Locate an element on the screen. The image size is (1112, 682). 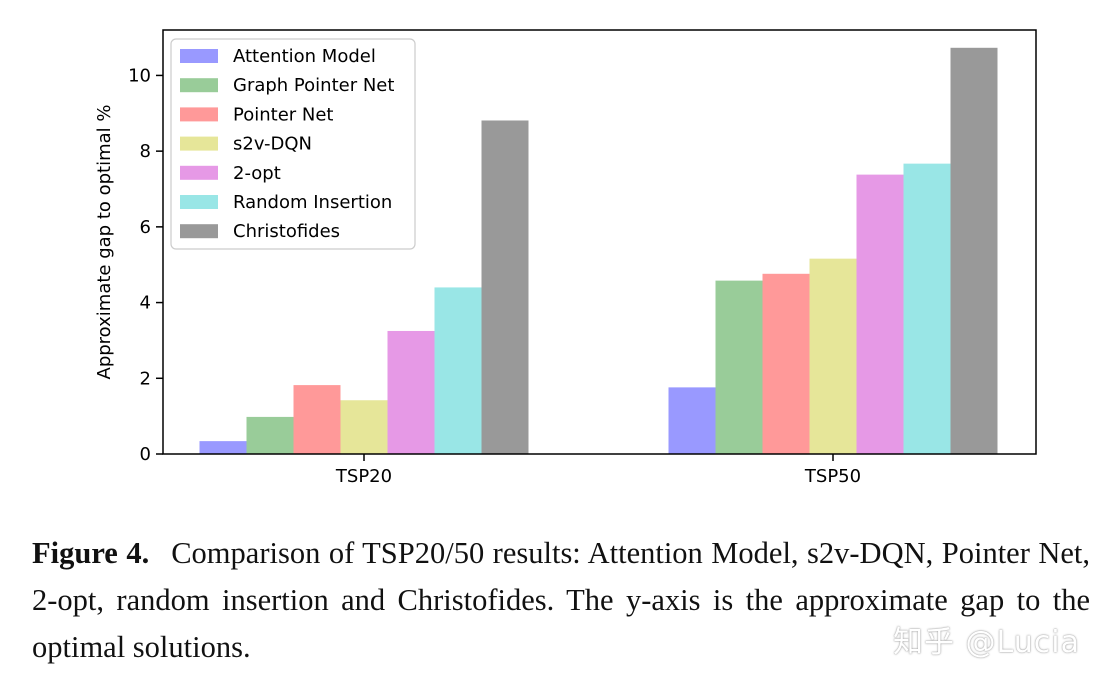
bar-random-insertion-tsp50 is located at coordinates (927, 308).